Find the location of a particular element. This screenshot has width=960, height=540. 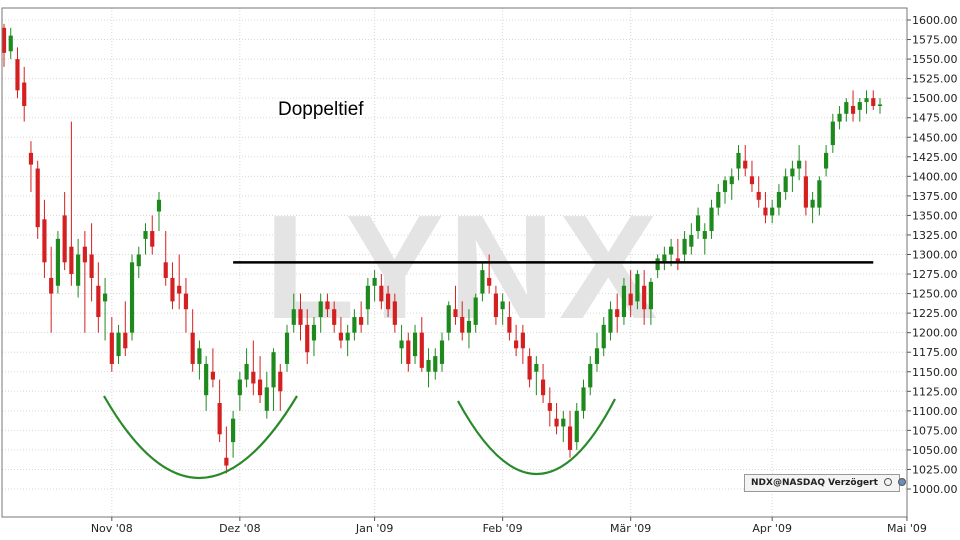

globe-icon is located at coordinates (902, 482).